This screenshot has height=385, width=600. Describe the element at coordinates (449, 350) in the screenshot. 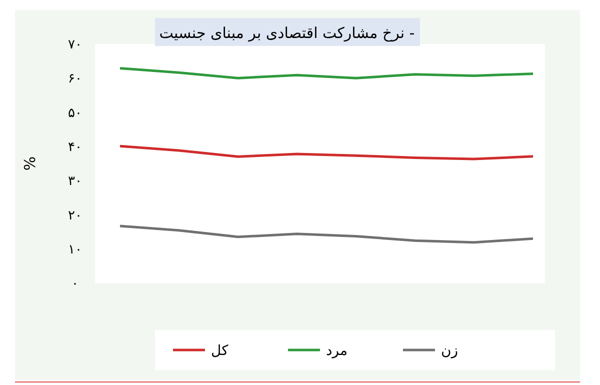

I see `legend-label: زن` at that location.